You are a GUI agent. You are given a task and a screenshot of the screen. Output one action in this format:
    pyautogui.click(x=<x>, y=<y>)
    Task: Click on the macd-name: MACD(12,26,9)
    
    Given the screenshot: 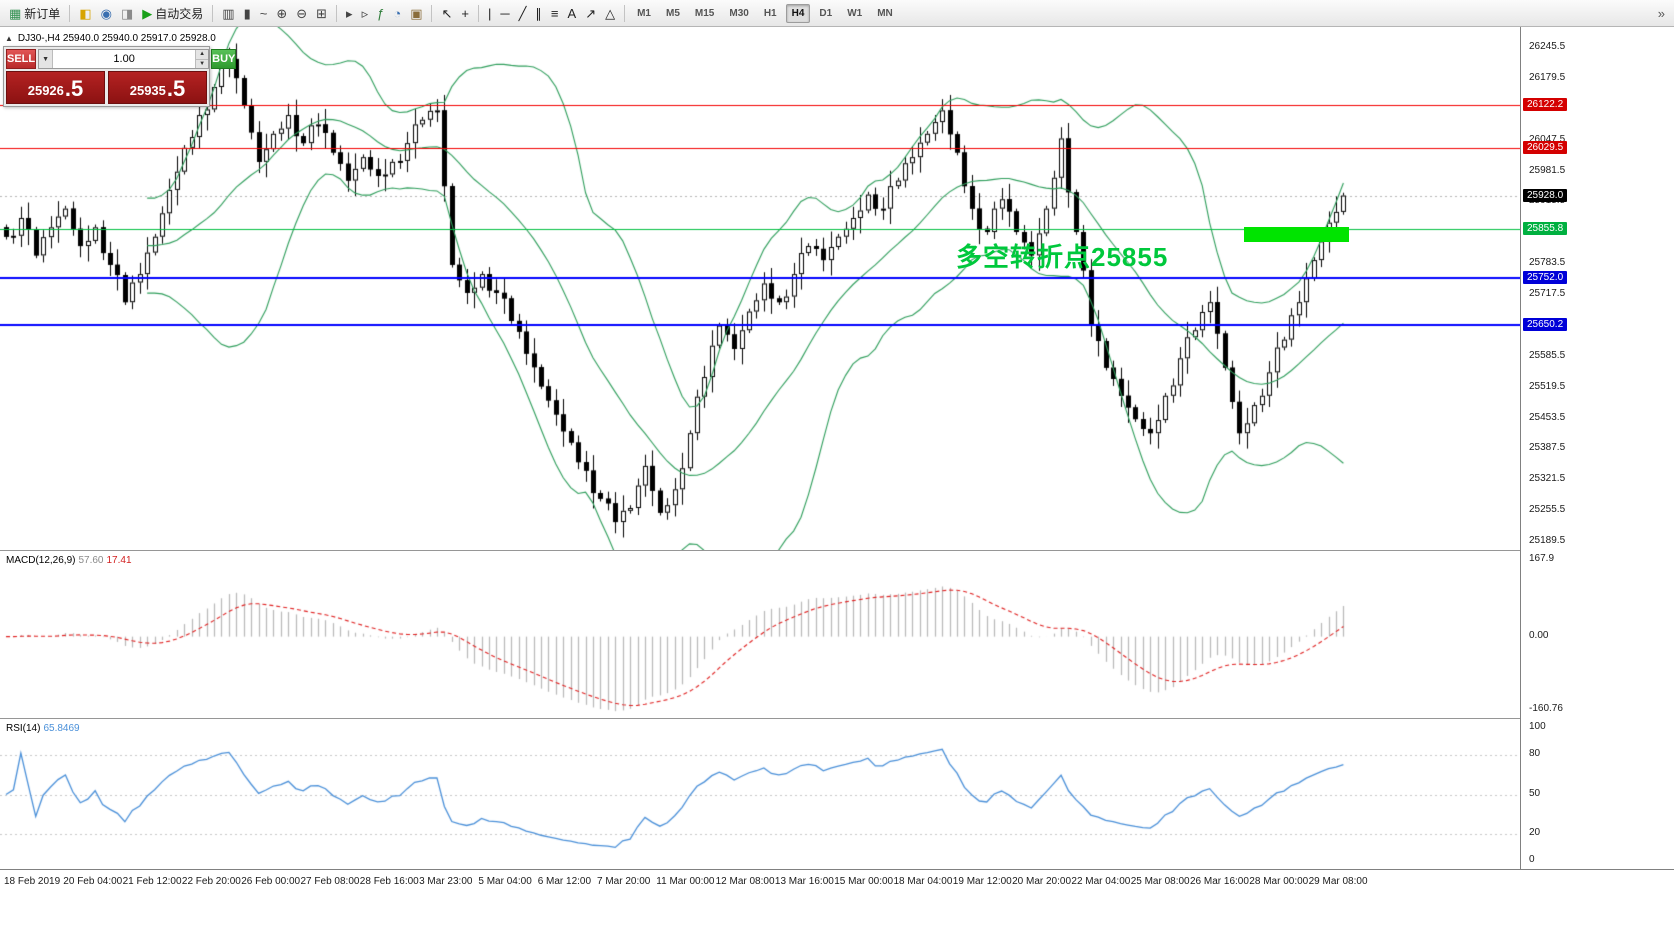 What is the action you would take?
    pyautogui.click(x=41, y=560)
    